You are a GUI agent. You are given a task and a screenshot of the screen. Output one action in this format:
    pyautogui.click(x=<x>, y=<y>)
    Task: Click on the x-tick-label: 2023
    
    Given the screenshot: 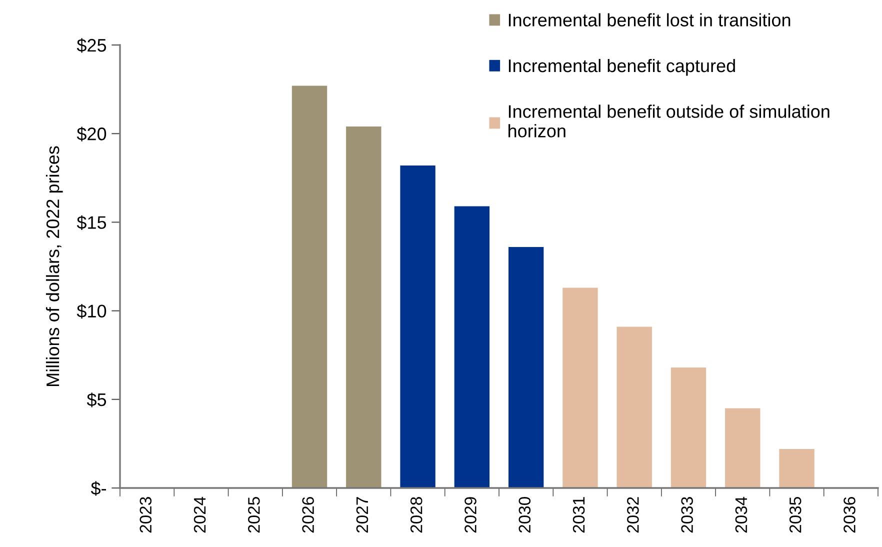 What is the action you would take?
    pyautogui.click(x=146, y=515)
    